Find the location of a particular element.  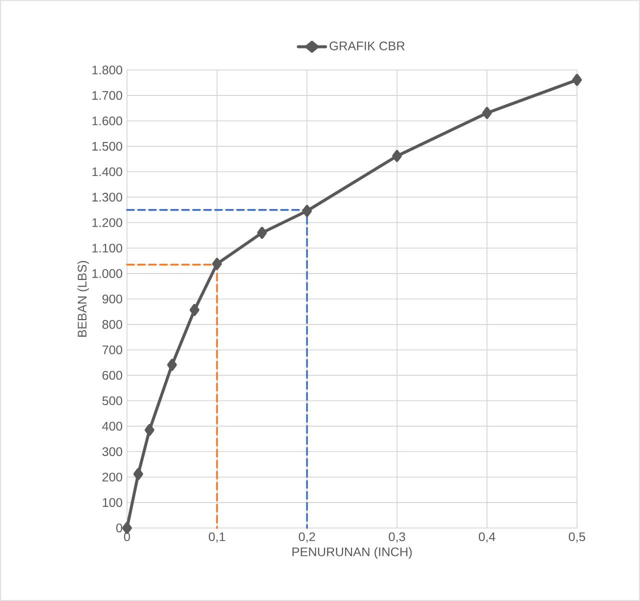

y-tick-label: 300 is located at coordinates (112, 451).